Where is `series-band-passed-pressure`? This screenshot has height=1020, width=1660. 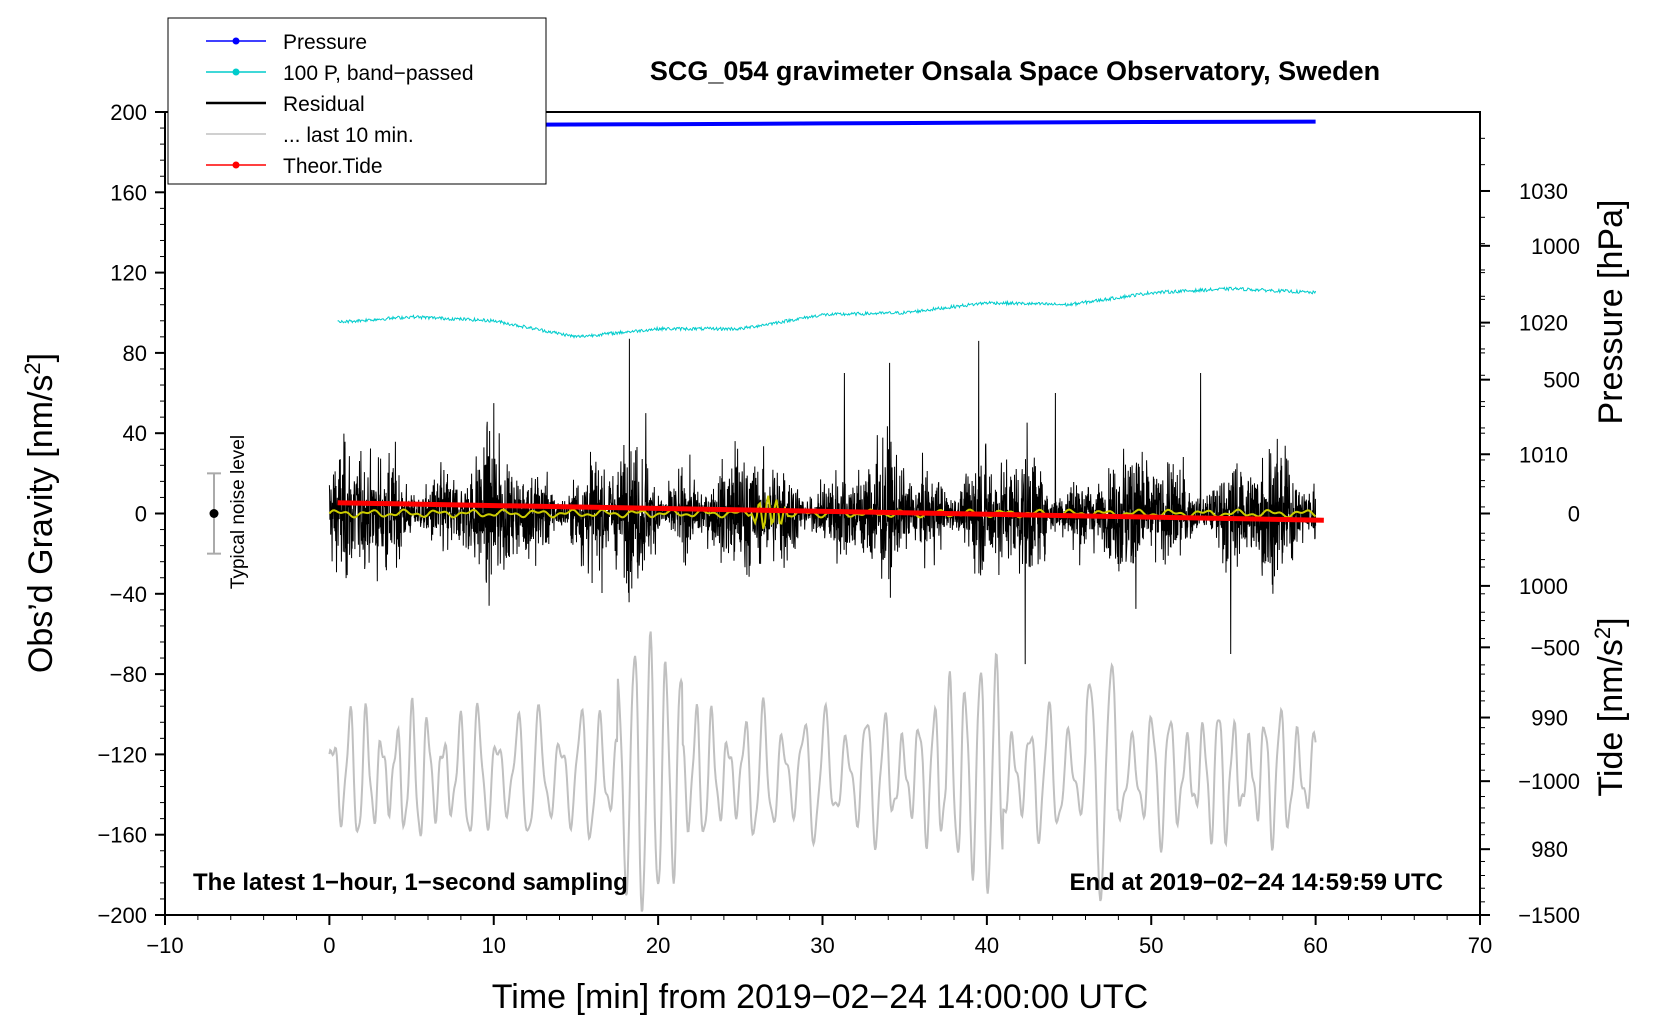 series-band-passed-pressure is located at coordinates (827, 312).